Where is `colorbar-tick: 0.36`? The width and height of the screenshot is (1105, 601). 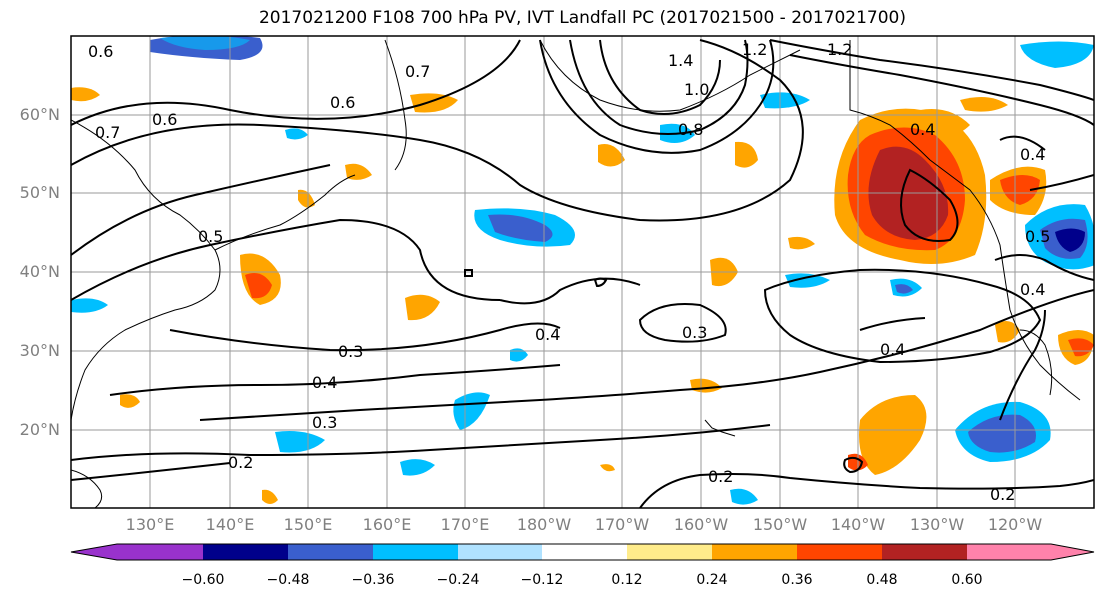 colorbar-tick: 0.36 is located at coordinates (797, 580).